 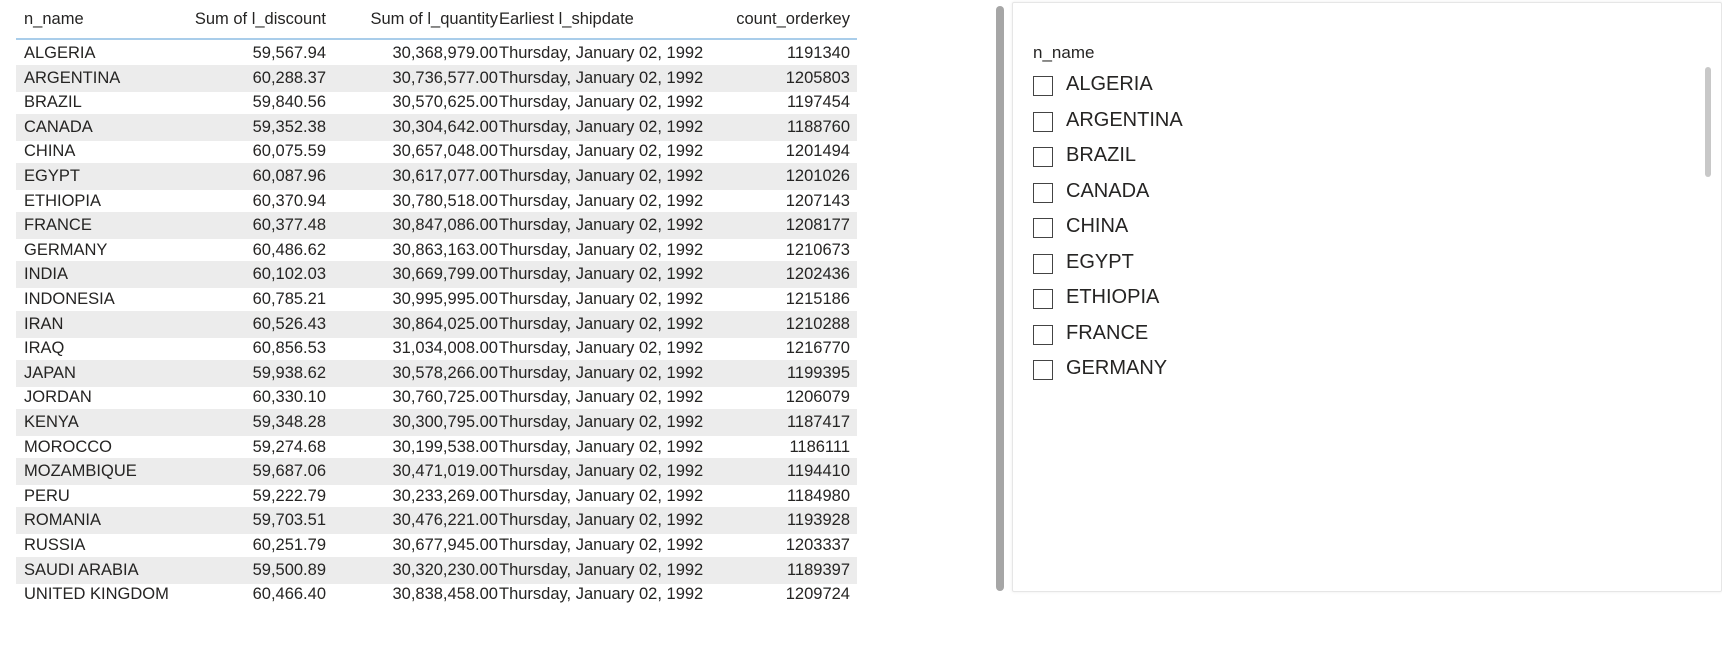 I want to click on cell-n-name: ALGERIA, so click(x=60, y=53).